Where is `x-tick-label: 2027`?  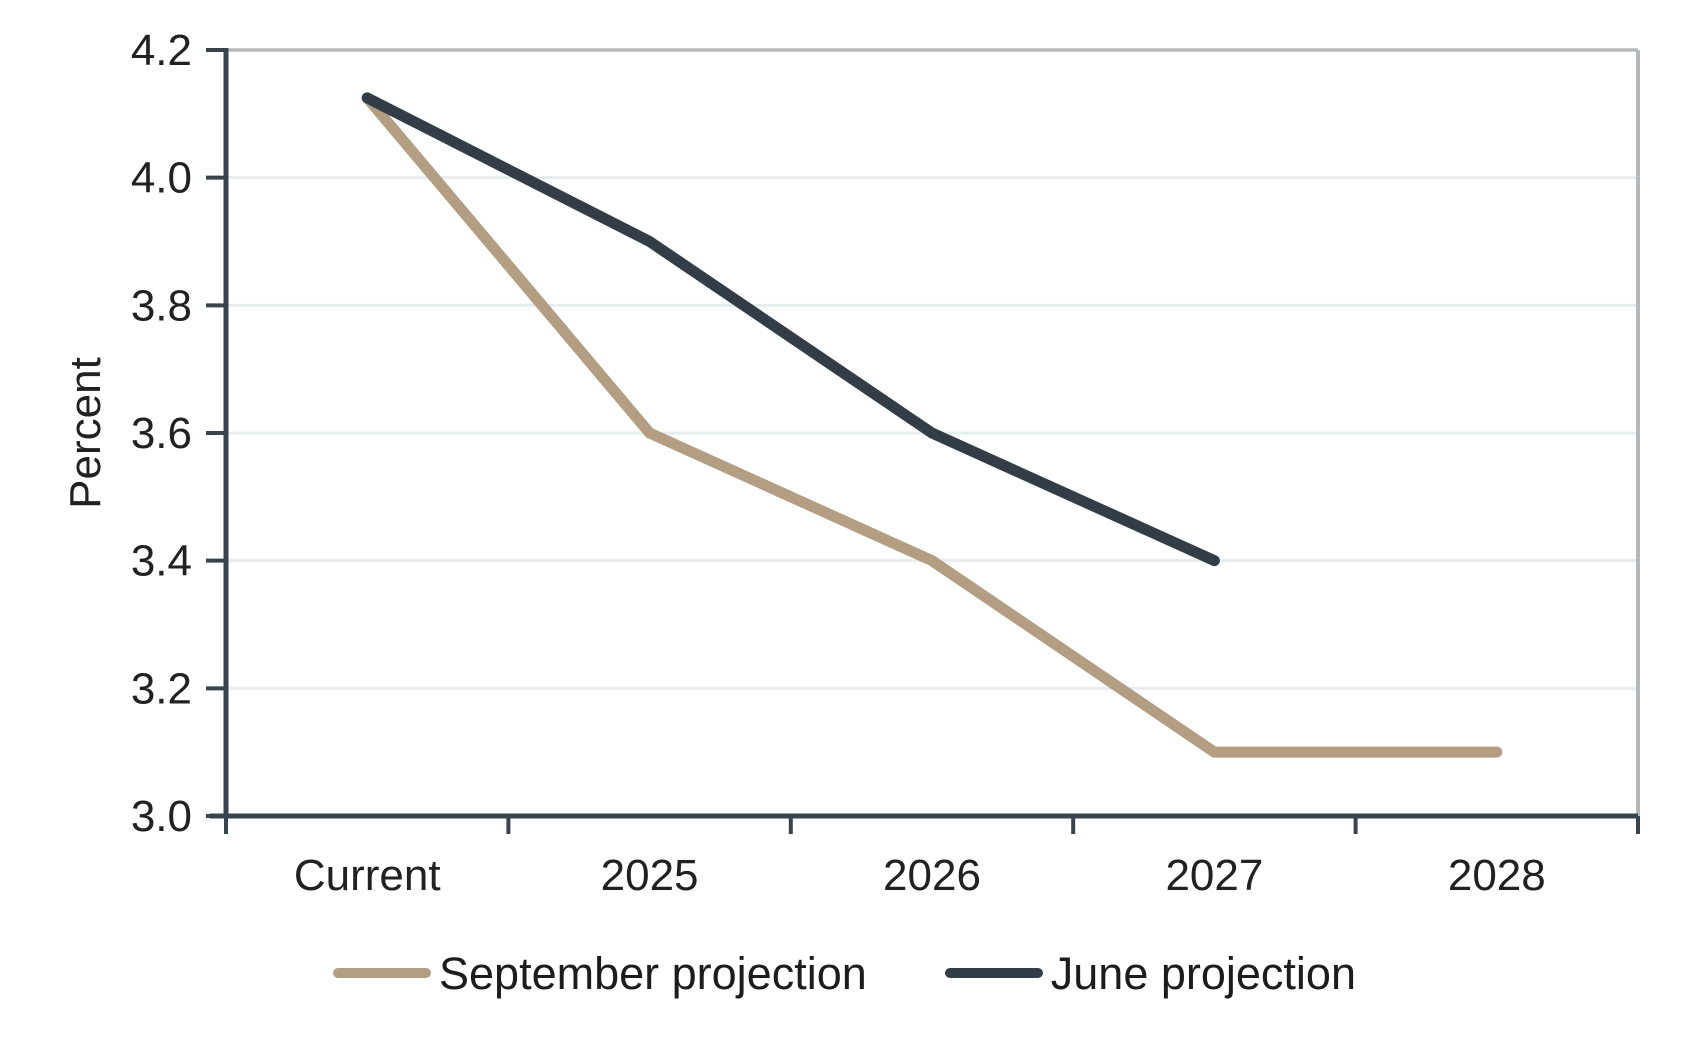 x-tick-label: 2027 is located at coordinates (1214, 875).